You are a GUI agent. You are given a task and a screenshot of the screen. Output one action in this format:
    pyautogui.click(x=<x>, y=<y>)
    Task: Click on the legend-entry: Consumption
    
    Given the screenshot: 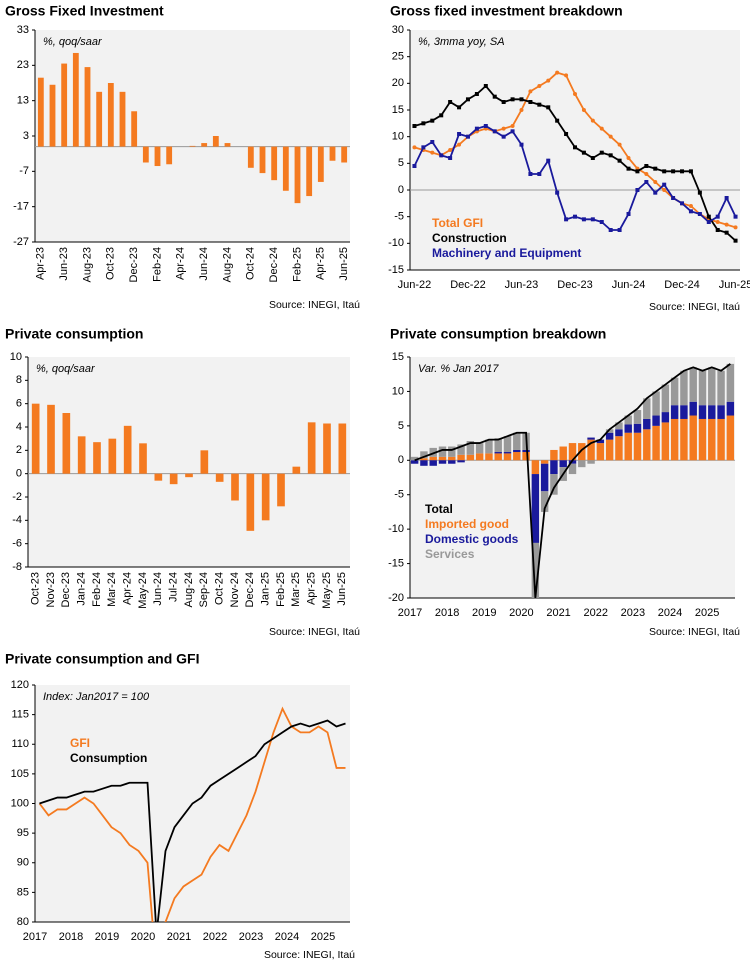 What is the action you would take?
    pyautogui.click(x=108, y=758)
    